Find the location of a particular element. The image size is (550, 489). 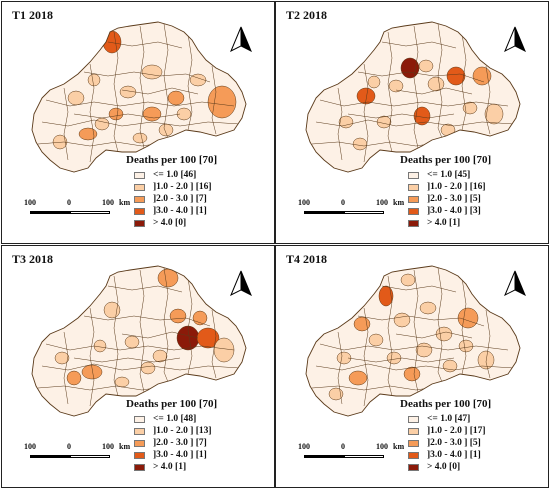

country-outline is located at coordinates (413, 341).